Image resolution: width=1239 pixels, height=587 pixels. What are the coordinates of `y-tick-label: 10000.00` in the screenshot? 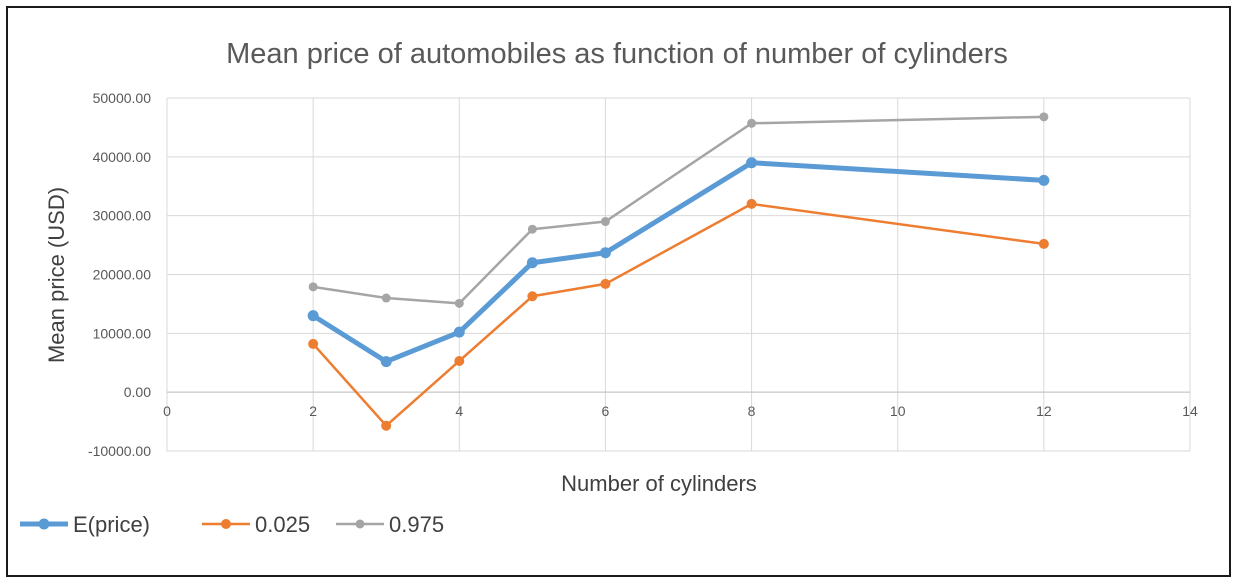 It's located at (122, 333).